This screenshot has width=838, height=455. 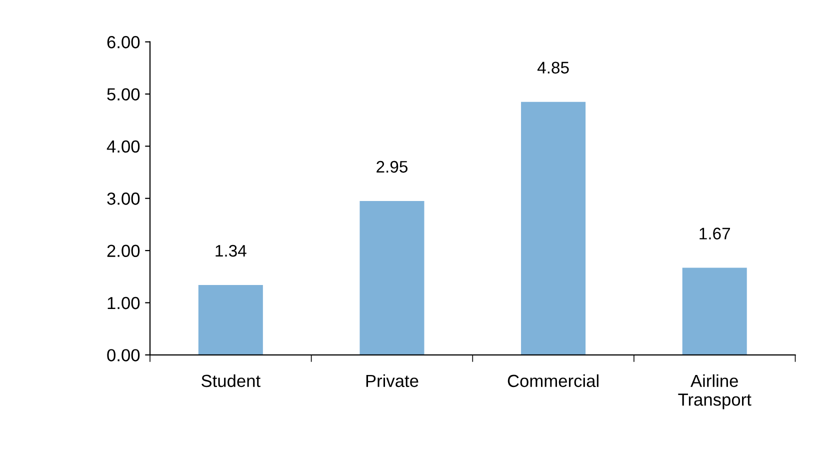 What do you see at coordinates (123, 355) in the screenshot?
I see `y-tick-label: 0.00` at bounding box center [123, 355].